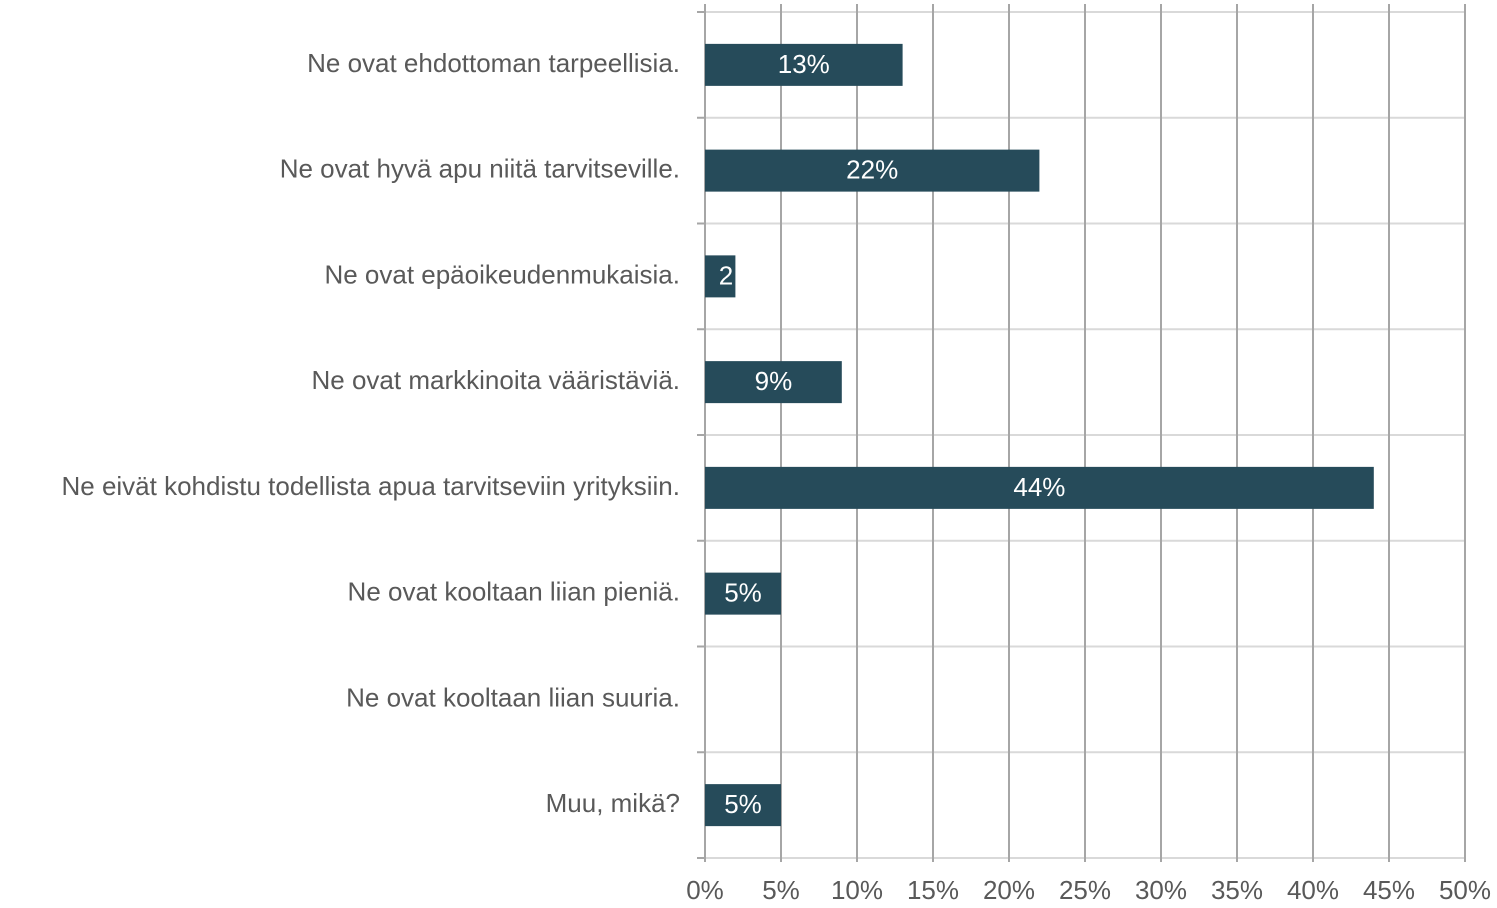  What do you see at coordinates (1161, 890) in the screenshot?
I see `x-tick-label: 30%` at bounding box center [1161, 890].